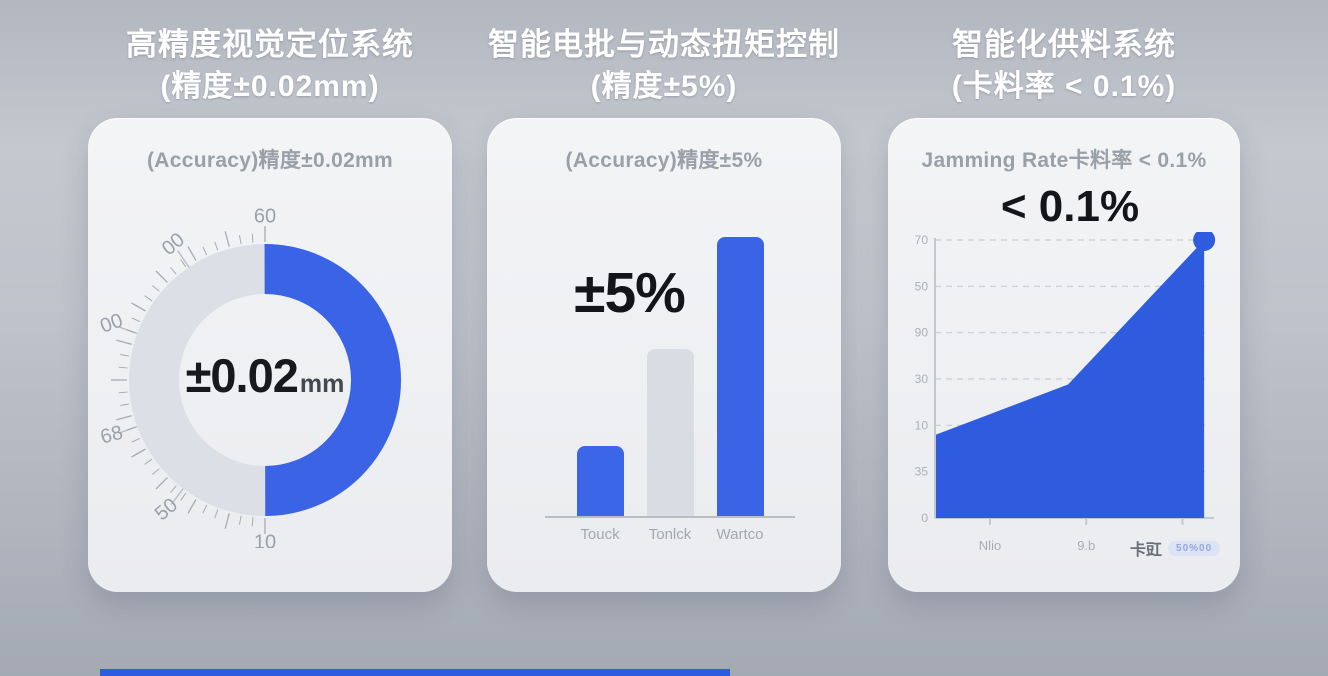 This screenshot has height=676, width=1328. Describe the element at coordinates (1062, 550) in the screenshot. I see `area-x-labels: 卡豇 50%00 Nlio 9.b` at that location.